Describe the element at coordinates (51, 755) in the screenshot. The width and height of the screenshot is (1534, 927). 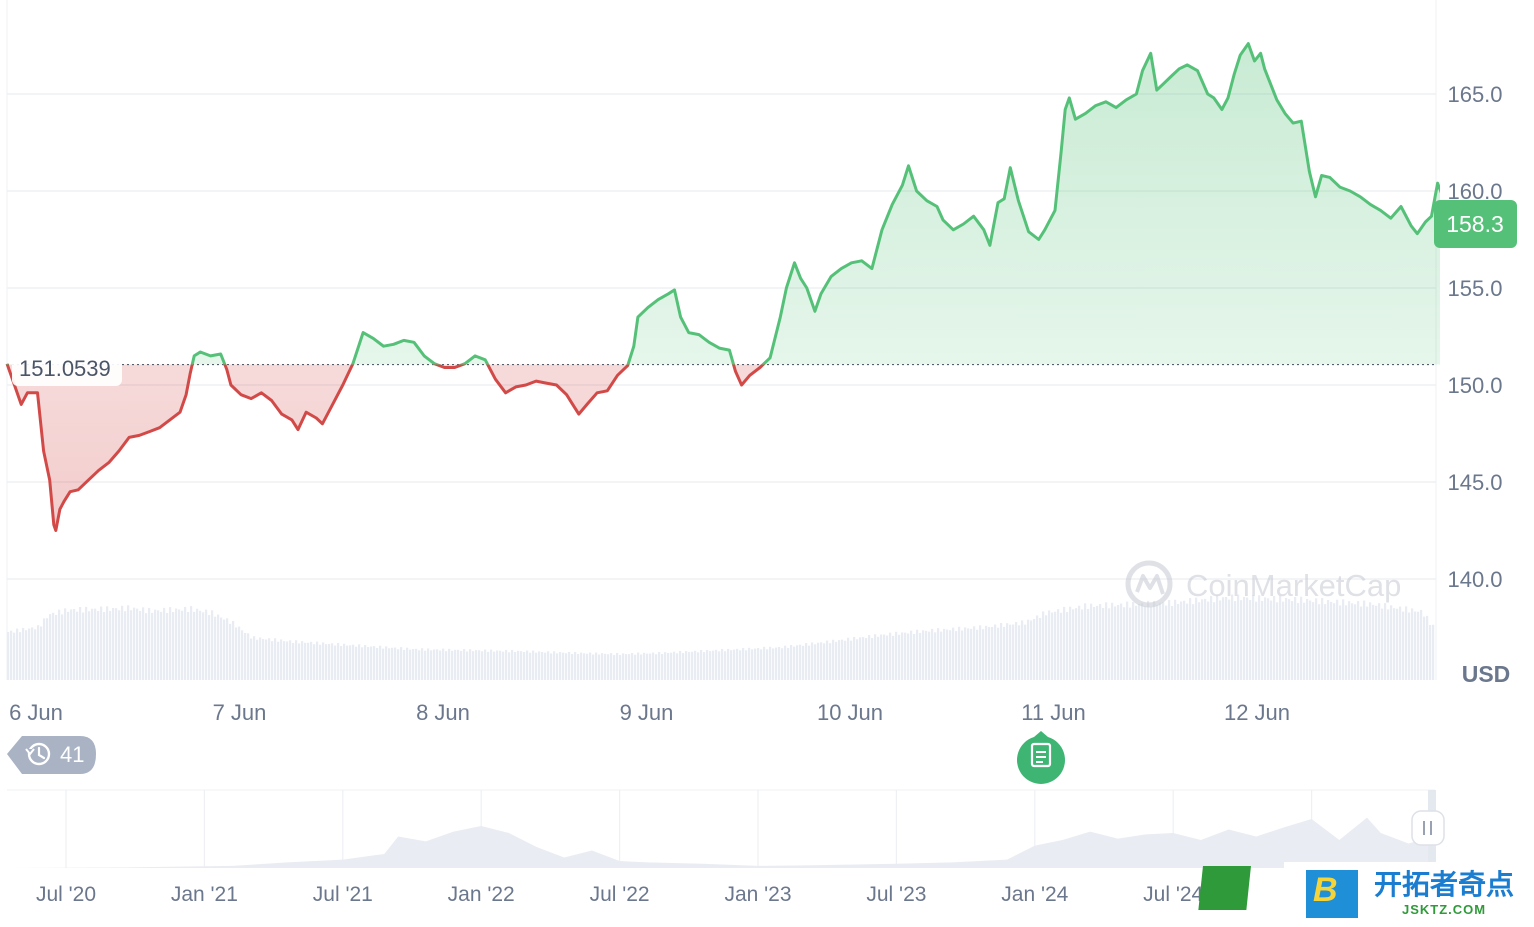
I see `events-count-badge: 41` at that location.